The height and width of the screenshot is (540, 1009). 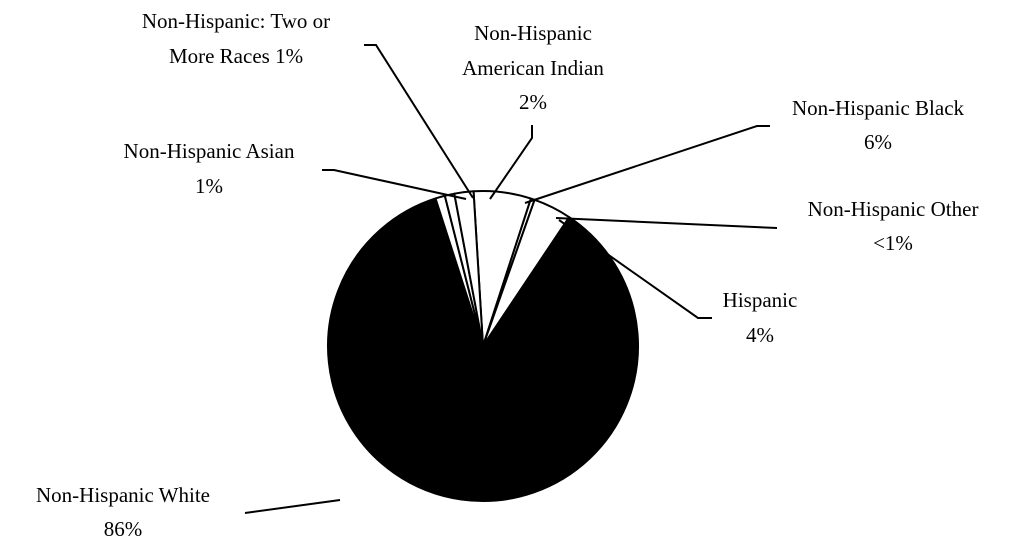 What do you see at coordinates (533, 102) in the screenshot?
I see `label-american-indian-line3: 2%` at bounding box center [533, 102].